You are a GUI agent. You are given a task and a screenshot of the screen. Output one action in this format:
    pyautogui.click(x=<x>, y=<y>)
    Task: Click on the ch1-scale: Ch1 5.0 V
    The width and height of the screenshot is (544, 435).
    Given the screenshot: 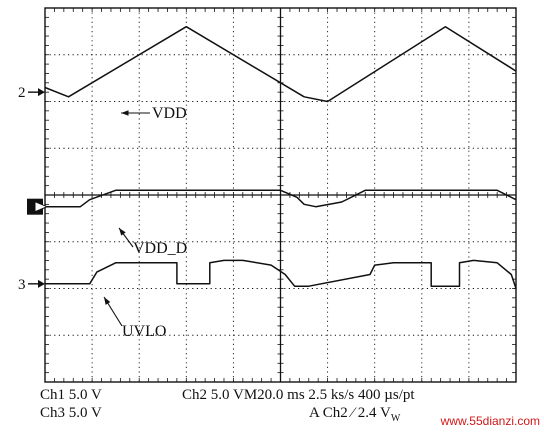 What is the action you would take?
    pyautogui.click(x=71, y=395)
    